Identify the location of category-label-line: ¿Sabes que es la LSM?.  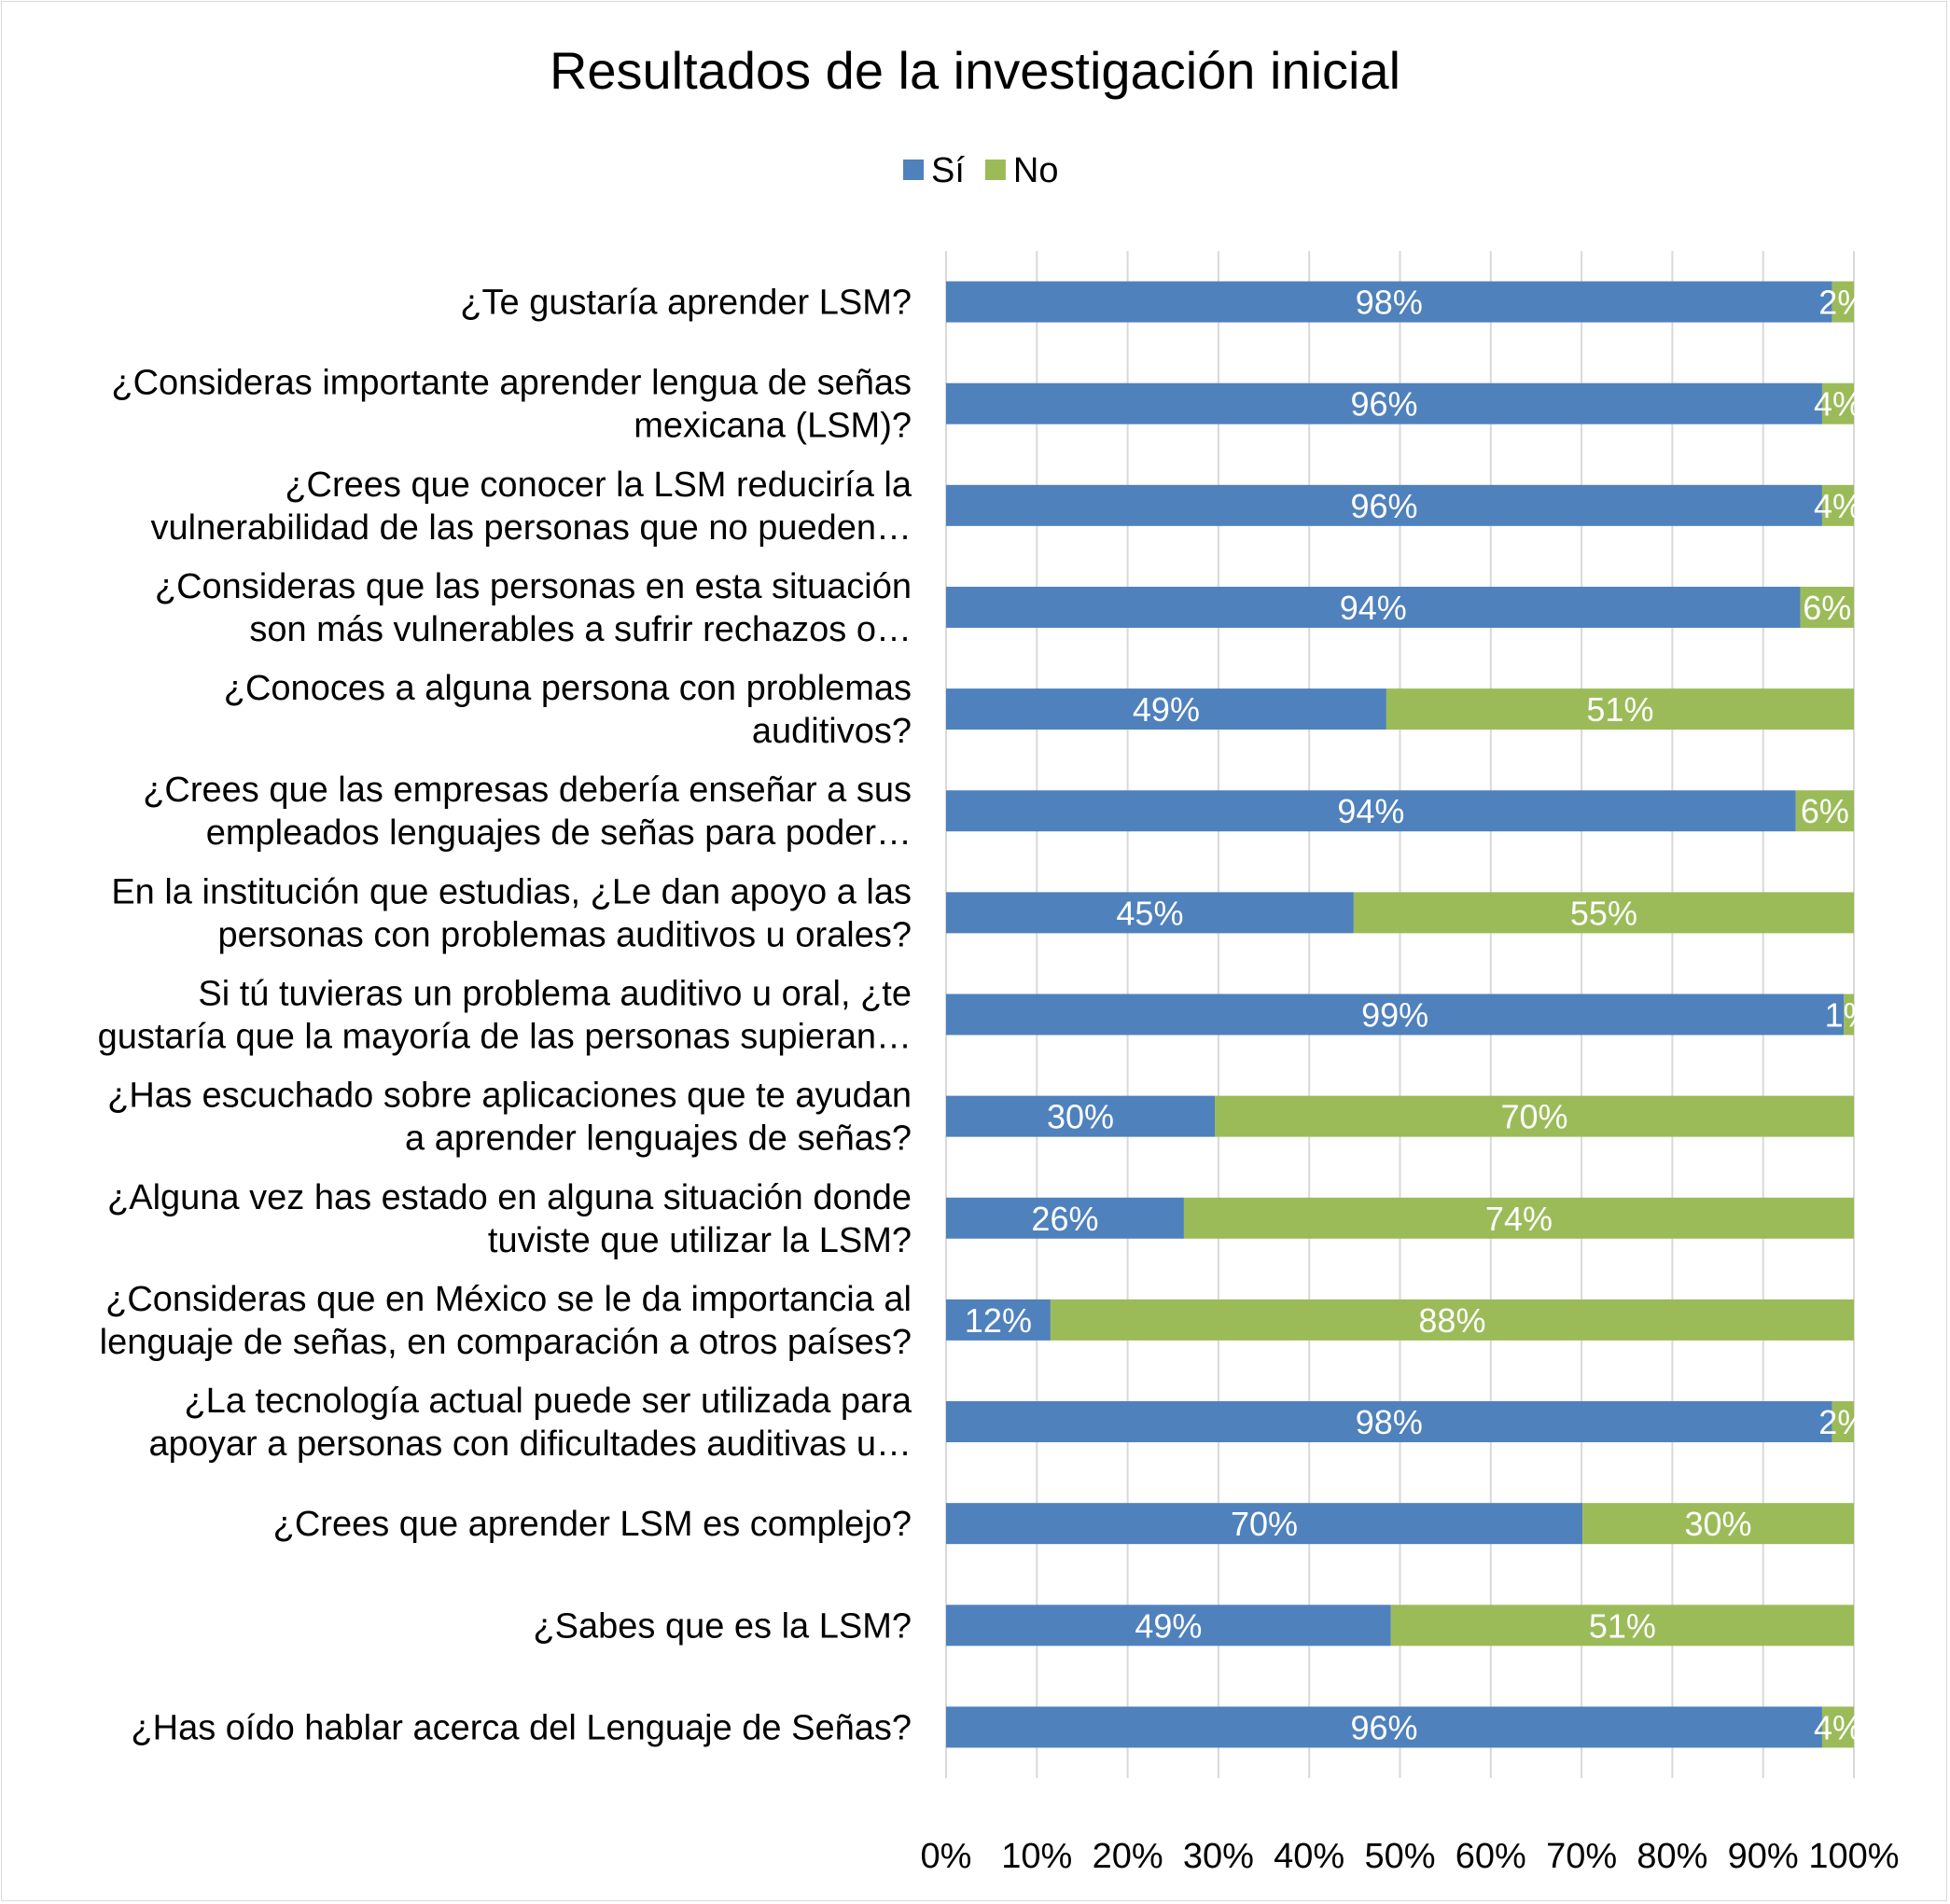
(722, 1626).